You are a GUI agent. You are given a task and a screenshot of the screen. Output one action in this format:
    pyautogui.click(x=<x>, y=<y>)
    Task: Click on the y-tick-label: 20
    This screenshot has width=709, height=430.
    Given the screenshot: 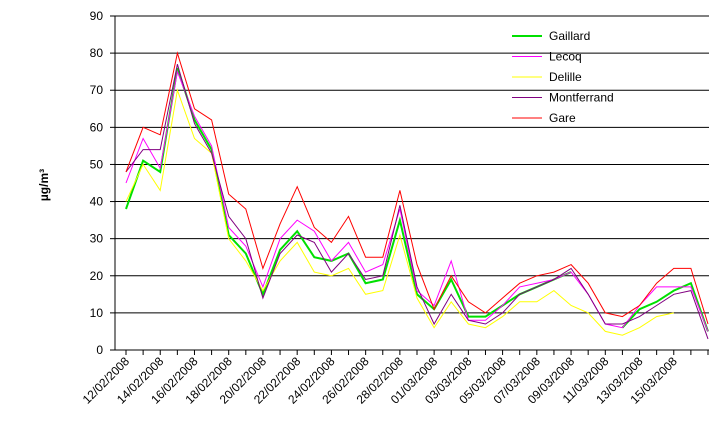 What is the action you would take?
    pyautogui.click(x=97, y=276)
    